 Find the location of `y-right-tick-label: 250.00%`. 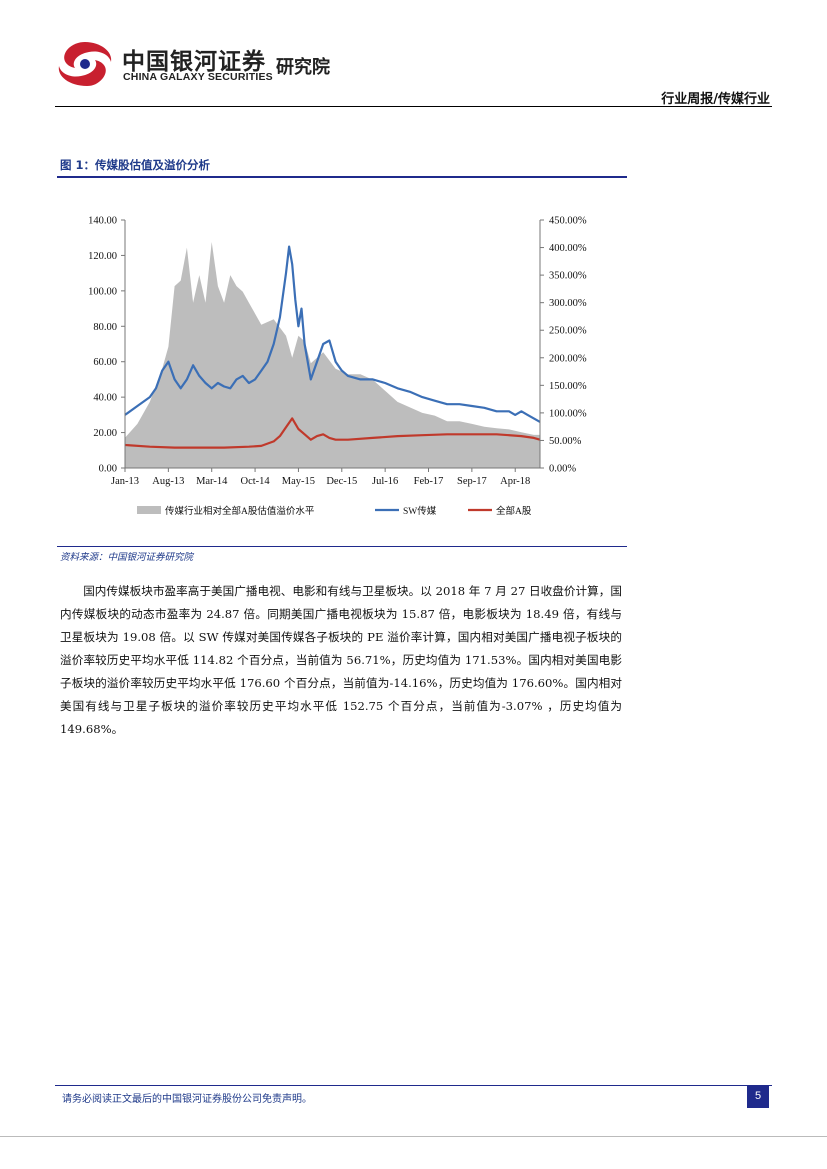

y-right-tick-label: 250.00% is located at coordinates (568, 331).